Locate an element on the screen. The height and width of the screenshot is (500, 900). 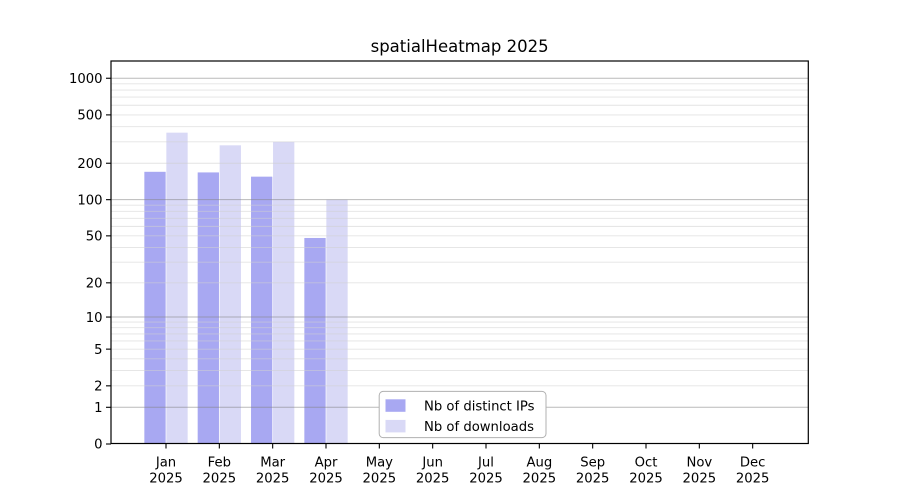
x-tick-label-month-jan: Jan is located at coordinates (165, 463).